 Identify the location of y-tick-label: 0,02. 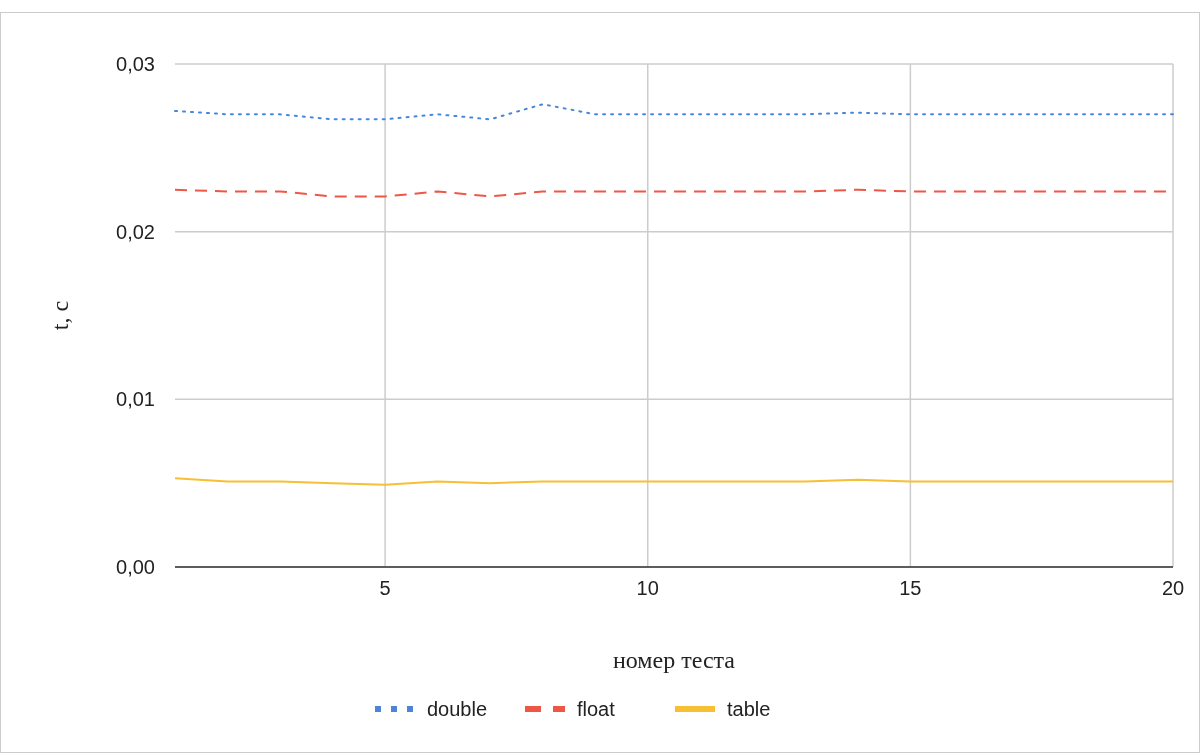
(135, 231).